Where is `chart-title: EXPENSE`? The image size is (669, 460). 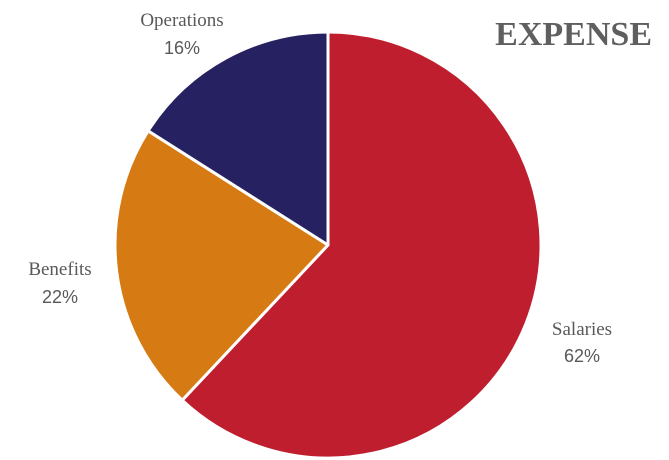 chart-title: EXPENSE is located at coordinates (573, 34).